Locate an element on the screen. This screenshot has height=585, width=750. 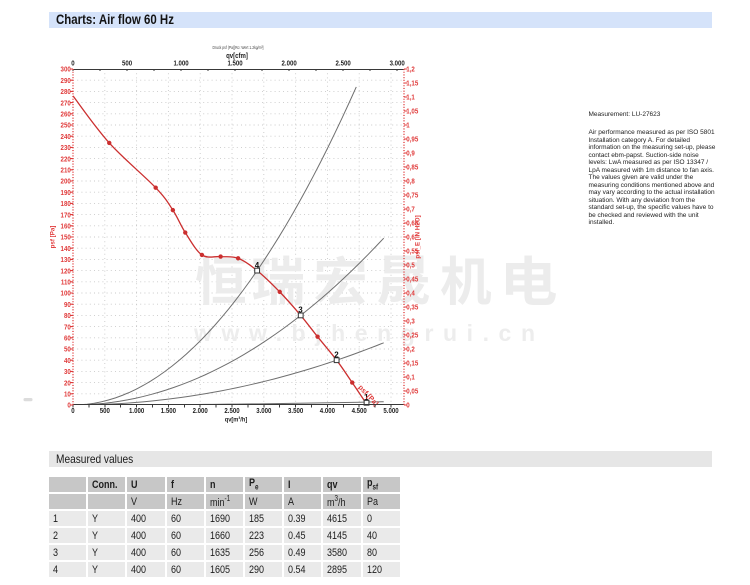
svg-text: 300 is located at coordinates (66, 70).